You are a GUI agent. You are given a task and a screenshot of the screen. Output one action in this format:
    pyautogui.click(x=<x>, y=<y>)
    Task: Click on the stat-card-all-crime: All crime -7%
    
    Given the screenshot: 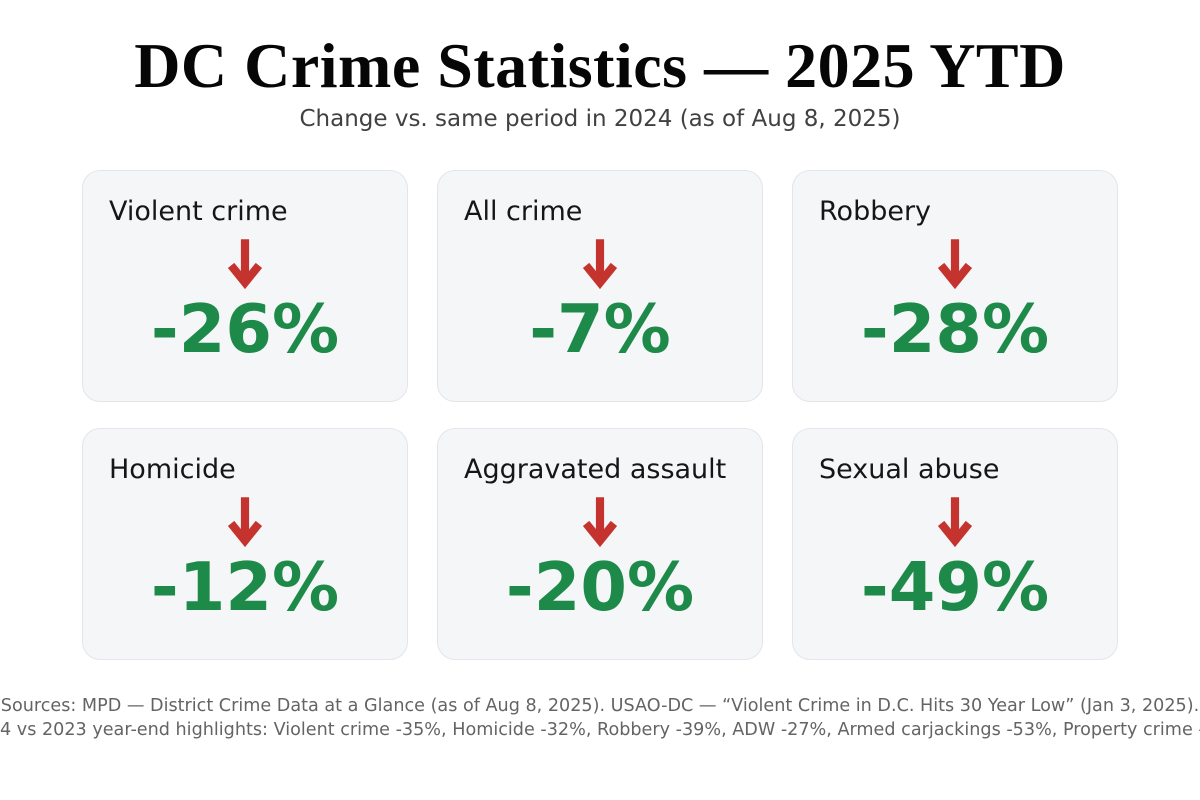 What is the action you would take?
    pyautogui.click(x=600, y=286)
    